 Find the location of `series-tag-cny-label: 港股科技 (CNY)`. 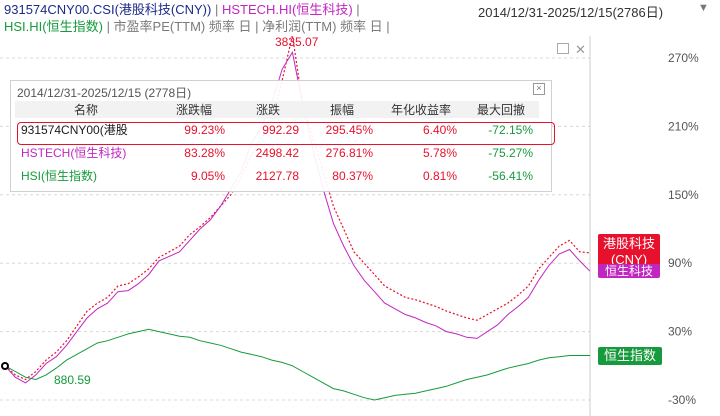

series-tag-cny-label: 港股科技 (CNY) is located at coordinates (628, 251).